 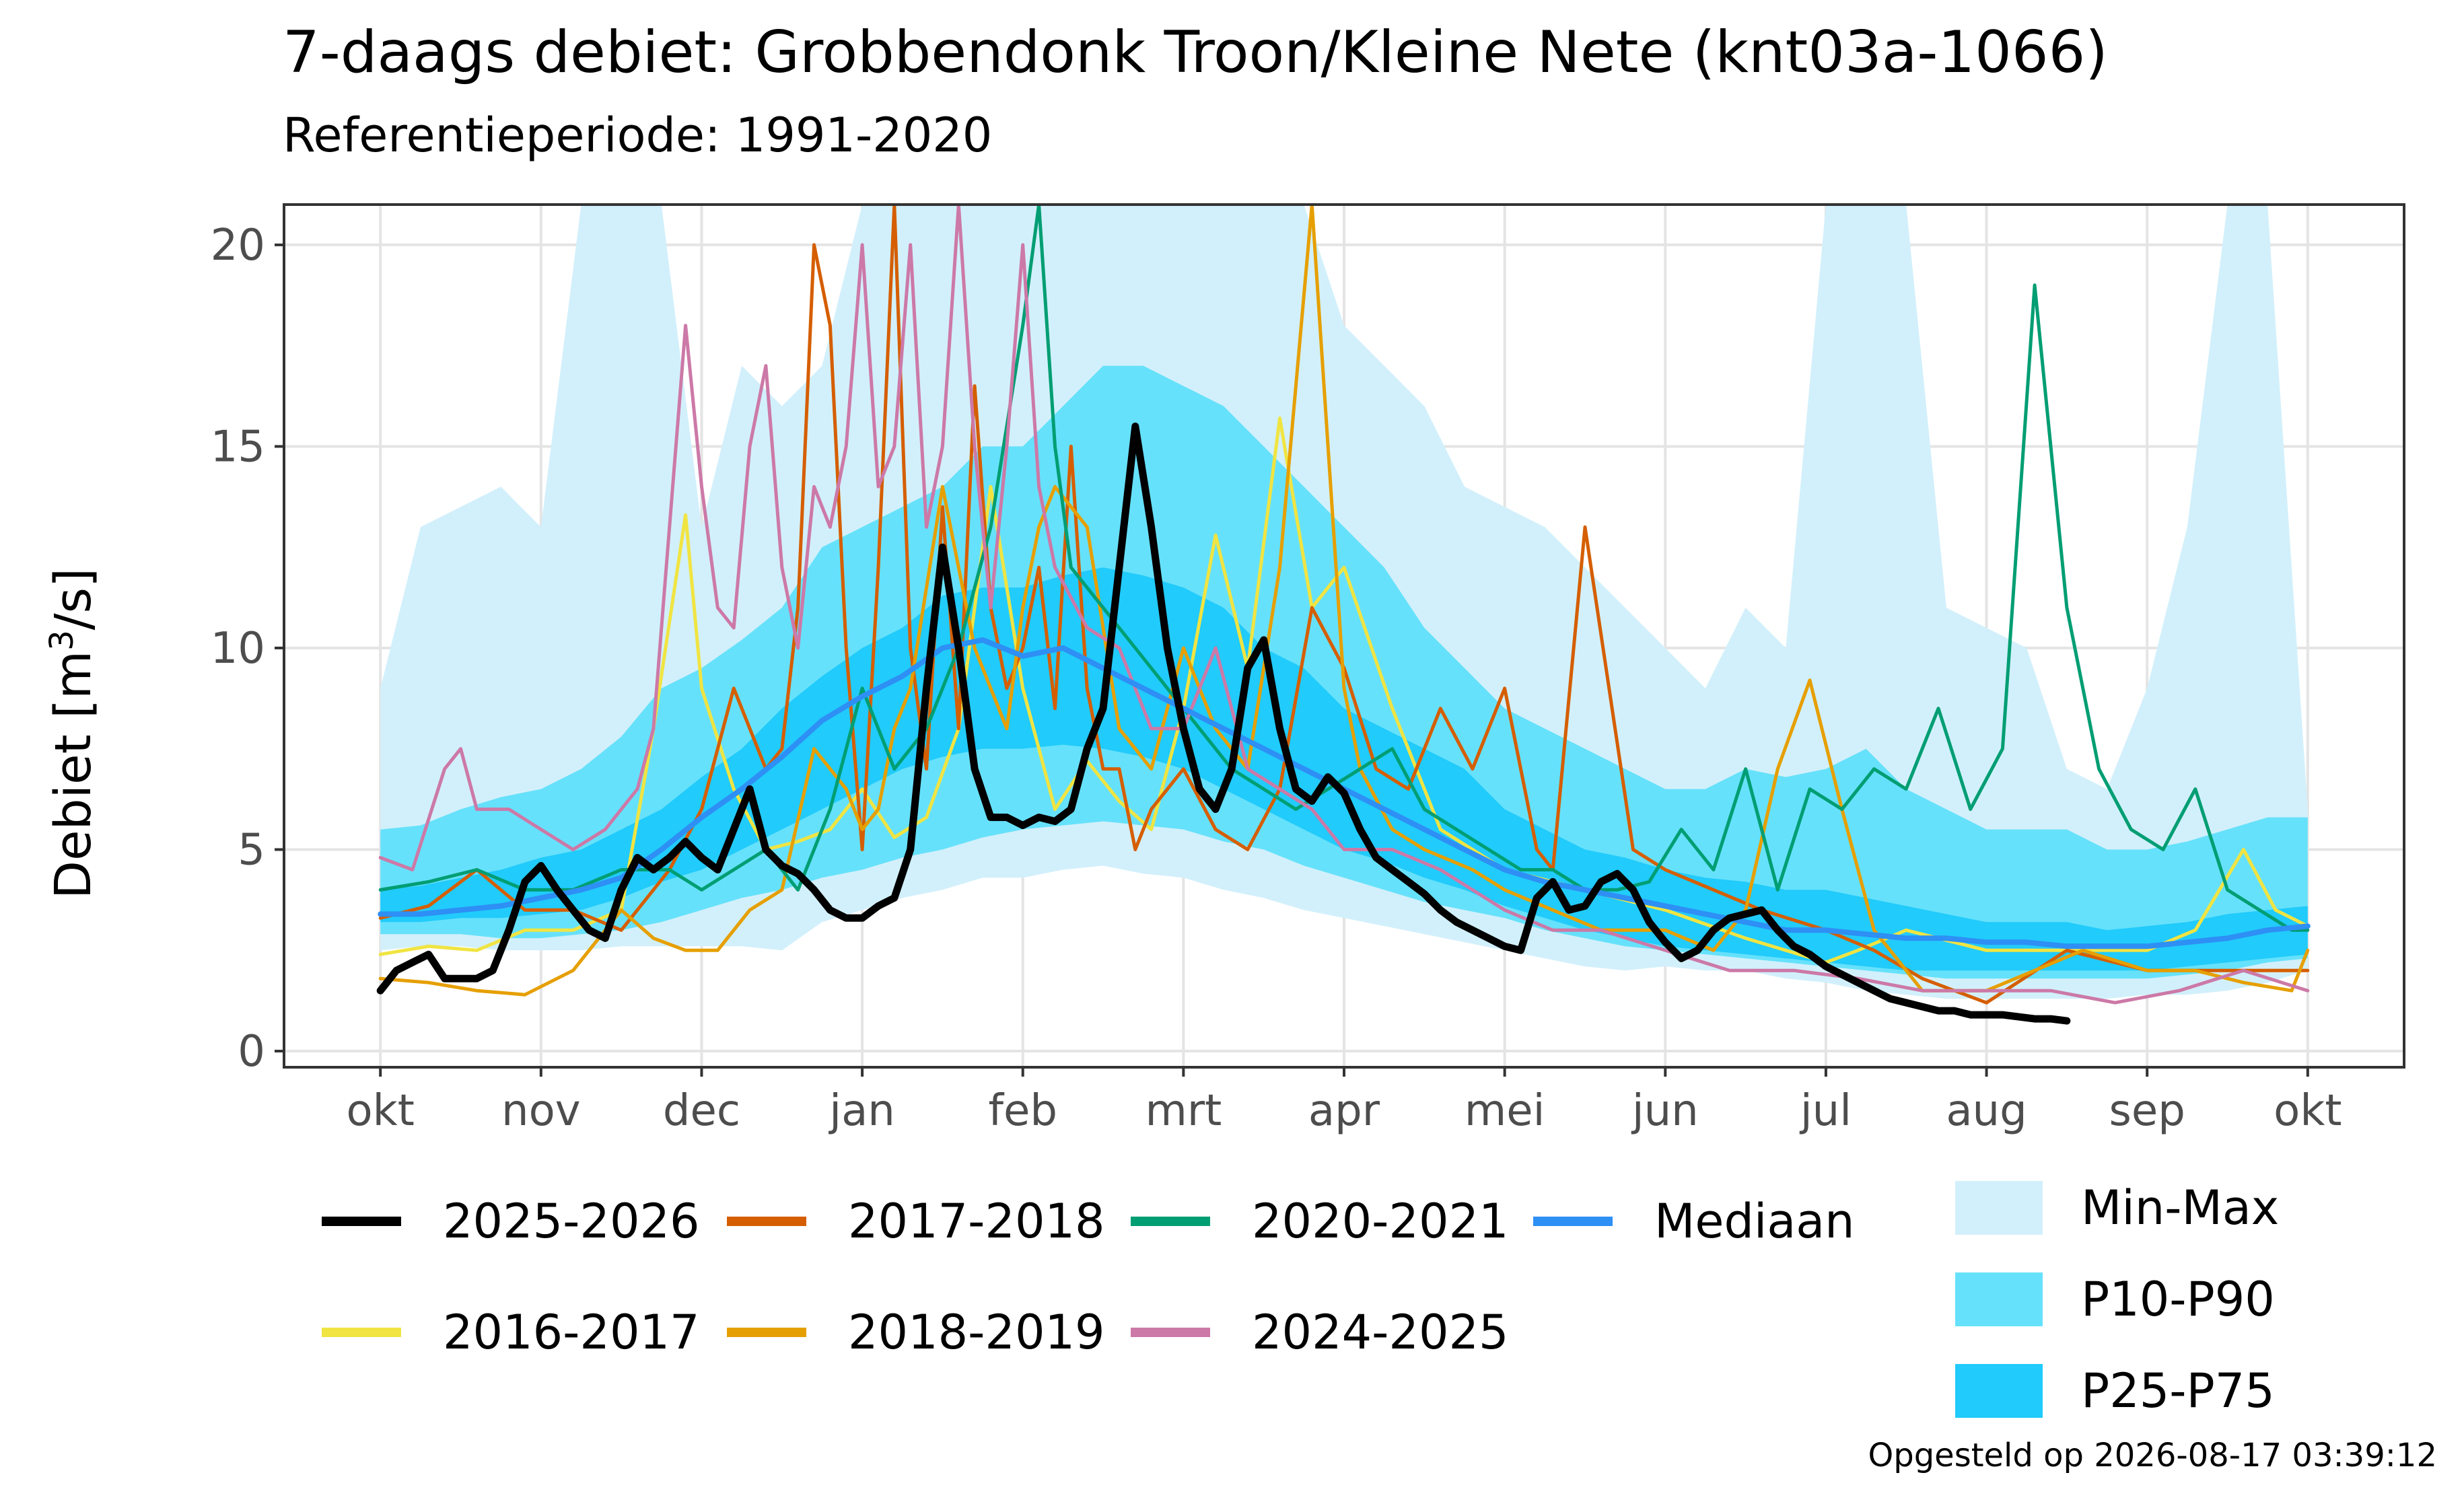 I want to click on x-tick-label: apr, so click(x=1344, y=1111).